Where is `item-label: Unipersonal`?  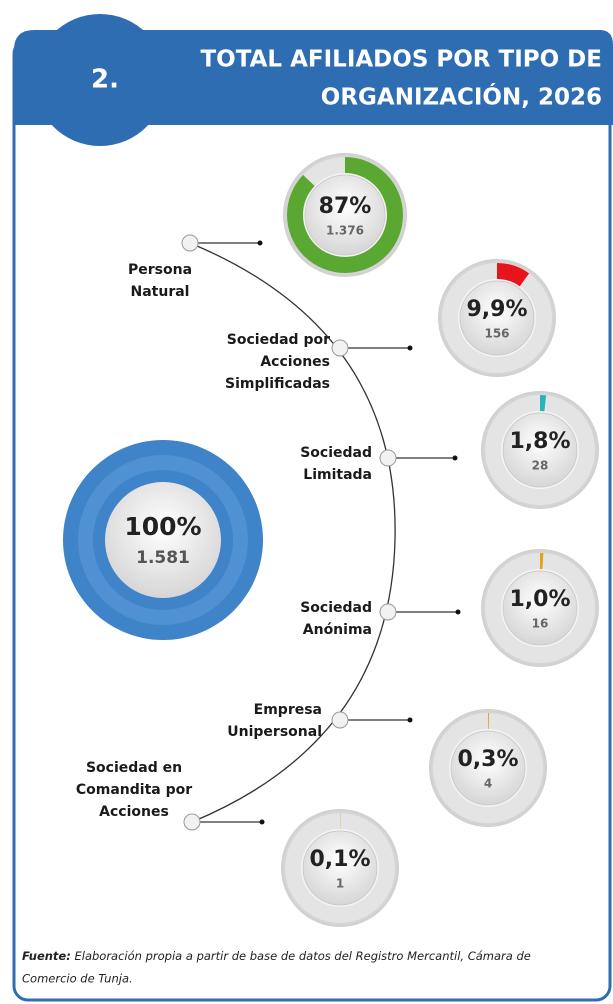
item-label: Unipersonal is located at coordinates (274, 732).